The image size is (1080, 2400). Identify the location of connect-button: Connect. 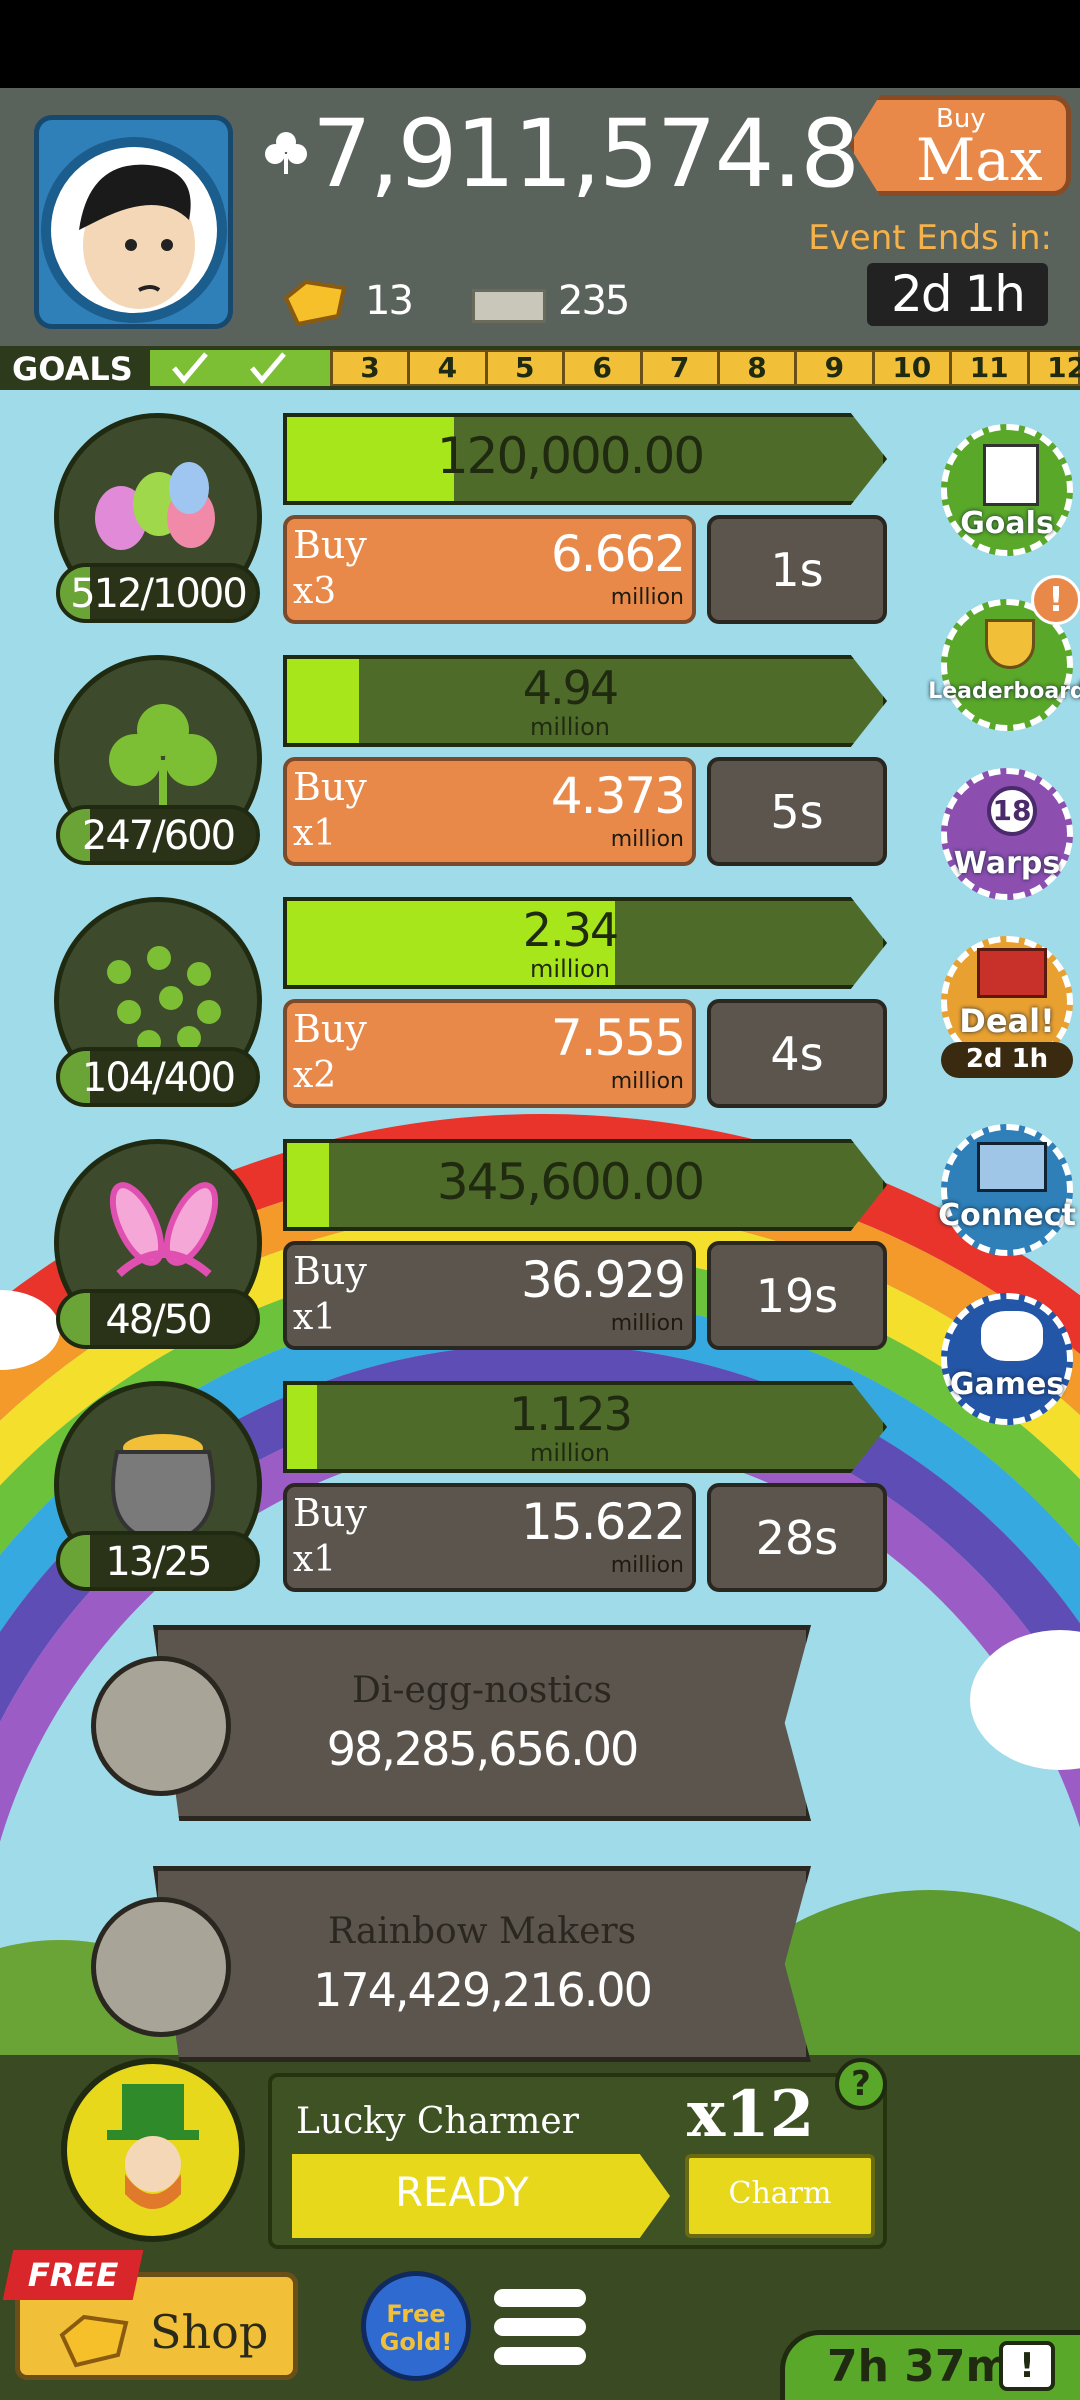
(1007, 1190).